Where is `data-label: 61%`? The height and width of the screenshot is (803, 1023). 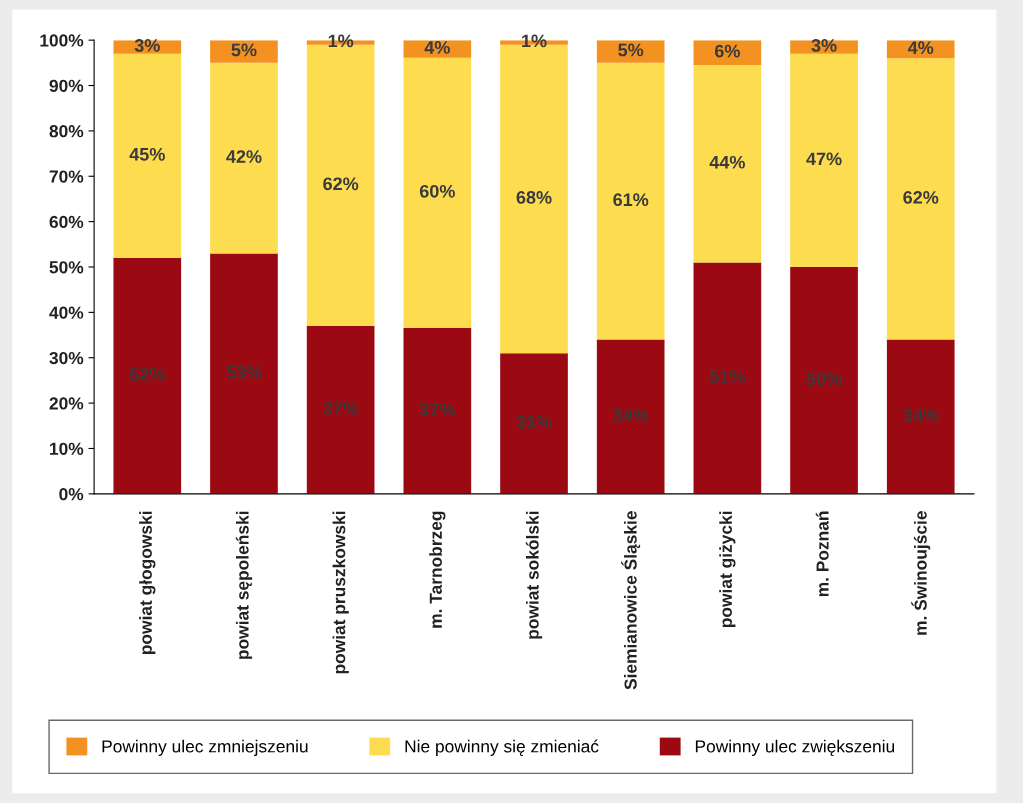
data-label: 61% is located at coordinates (631, 200).